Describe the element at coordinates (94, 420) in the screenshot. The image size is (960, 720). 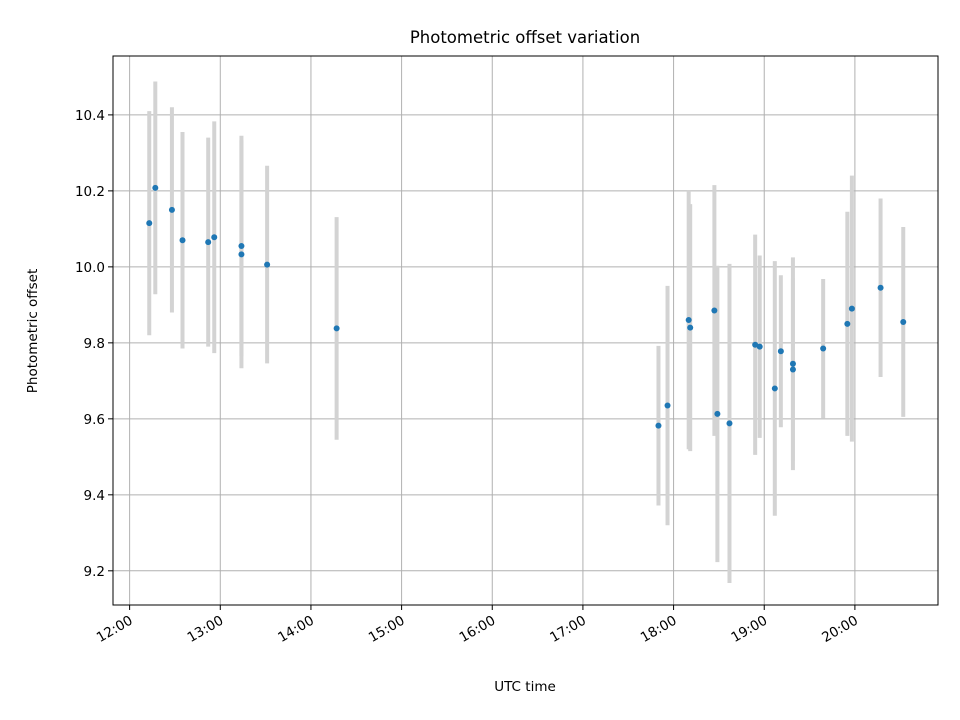
I see `y-tick-label: 9.6` at that location.